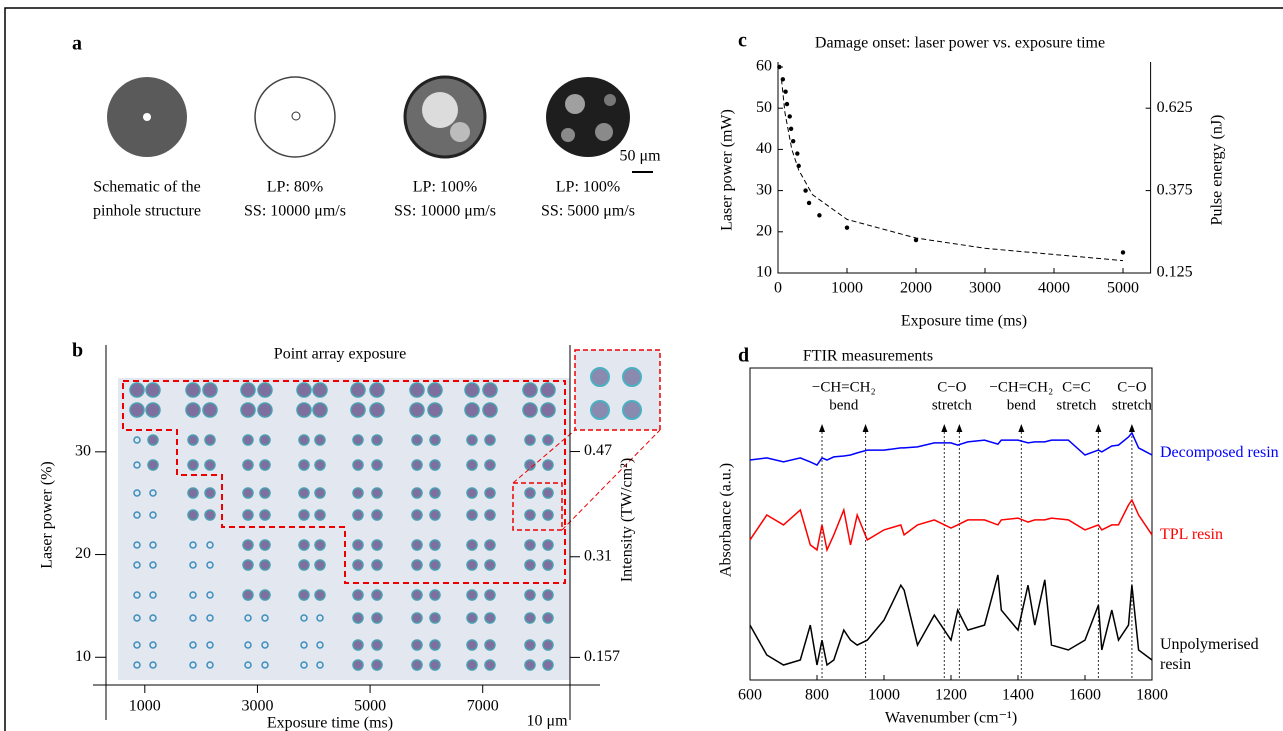 The width and height of the screenshot is (1283, 731). What do you see at coordinates (544, 456) in the screenshot?
I see `zoom-line` at bounding box center [544, 456].